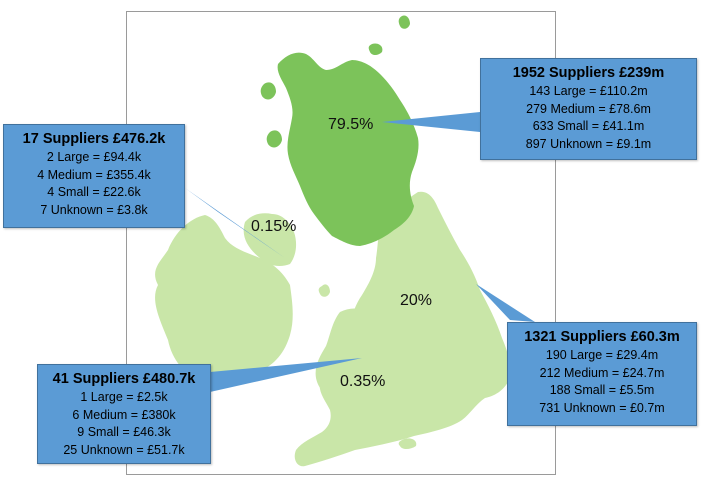 The image size is (703, 482). I want to click on northern-ireland-callout-pointer, so click(235, 223).